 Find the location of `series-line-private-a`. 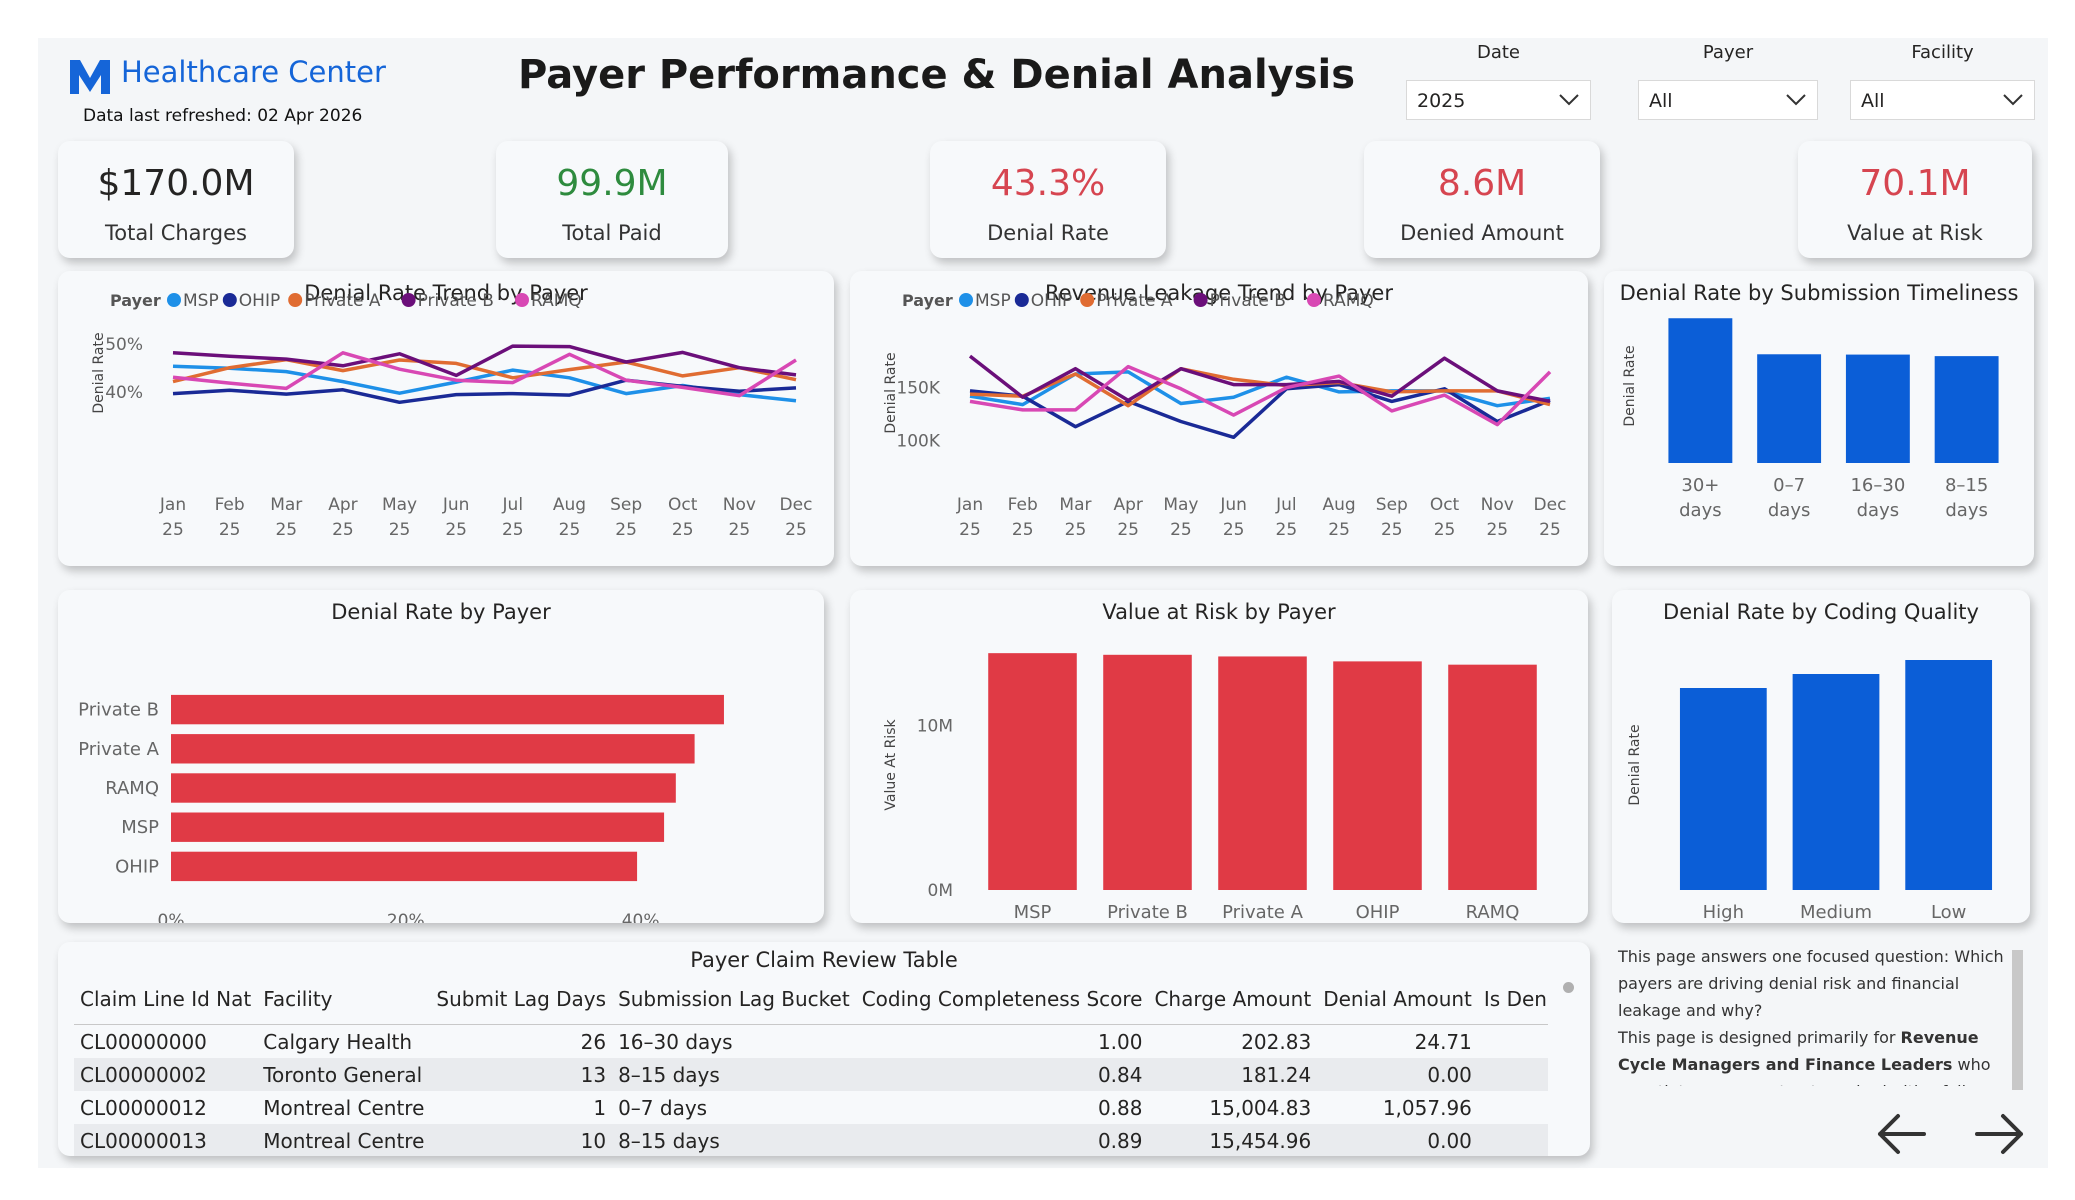

series-line-private-a is located at coordinates (484, 370).